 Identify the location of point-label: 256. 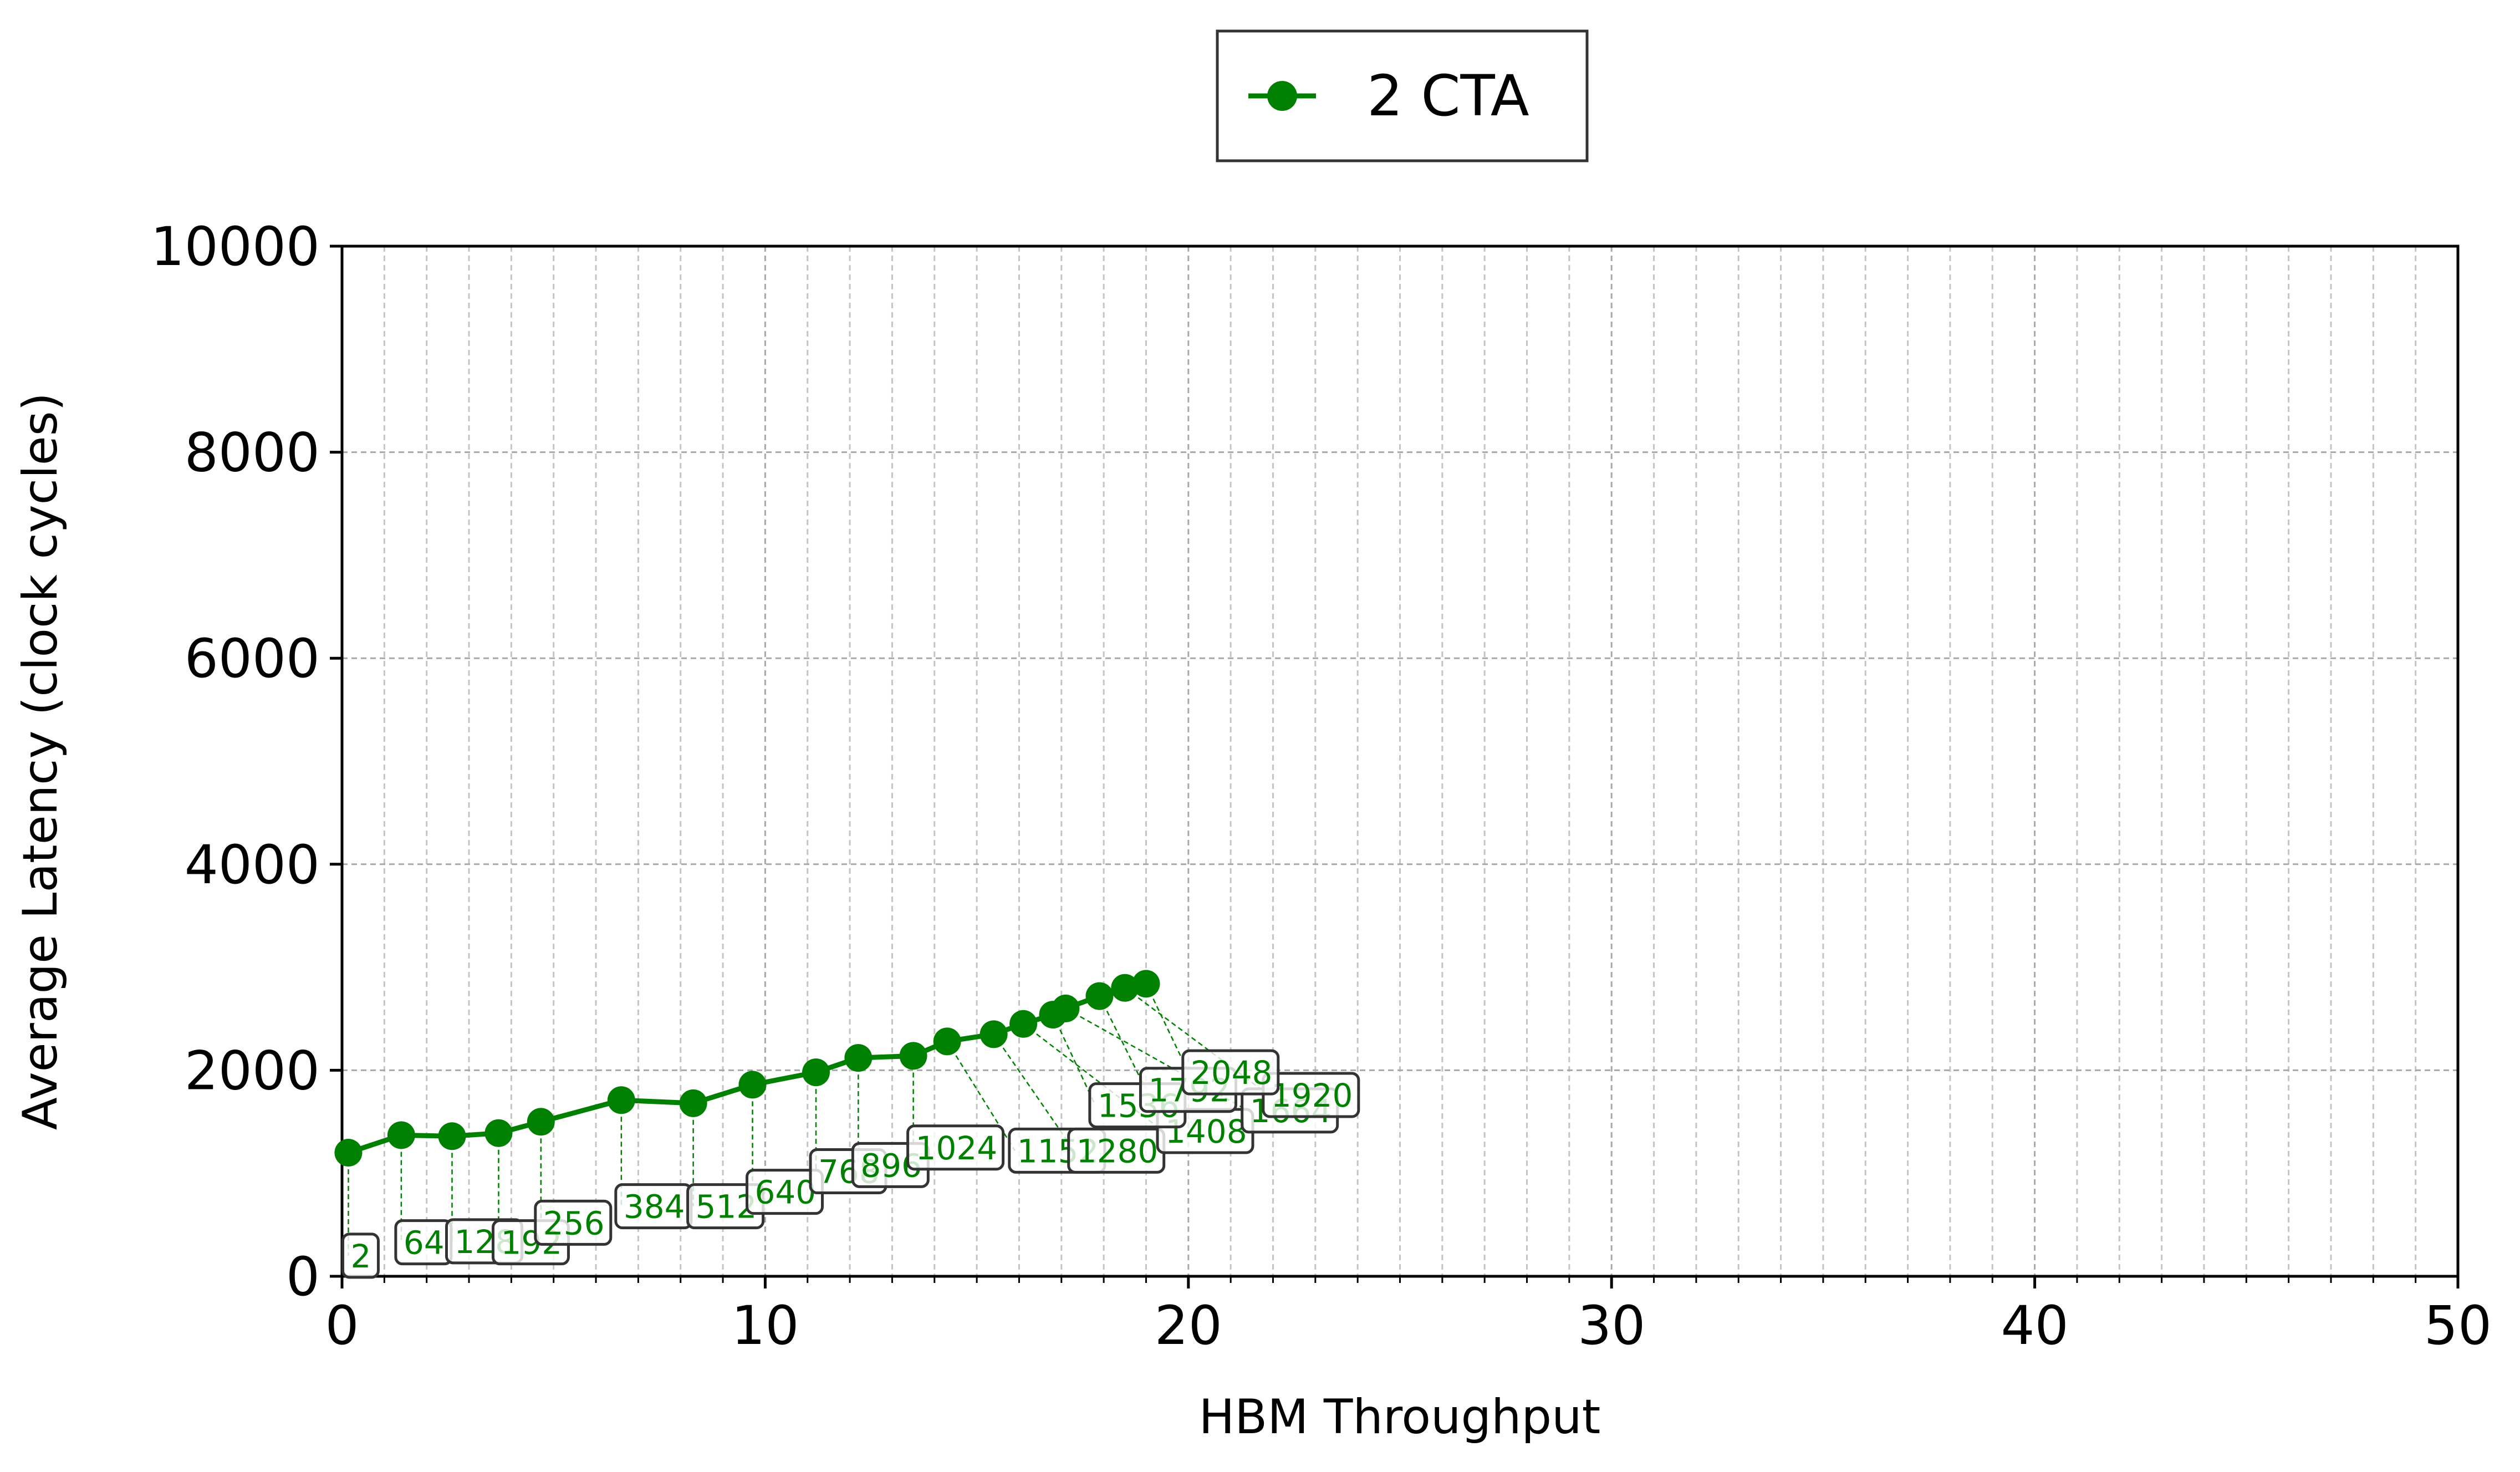
(574, 1223).